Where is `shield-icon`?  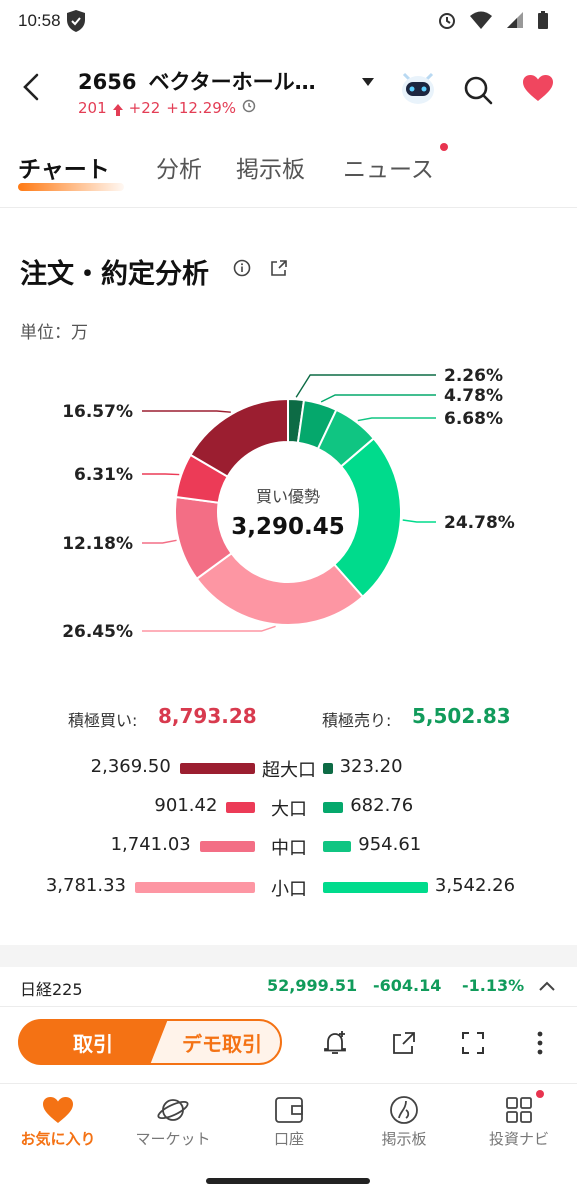 shield-icon is located at coordinates (76, 23).